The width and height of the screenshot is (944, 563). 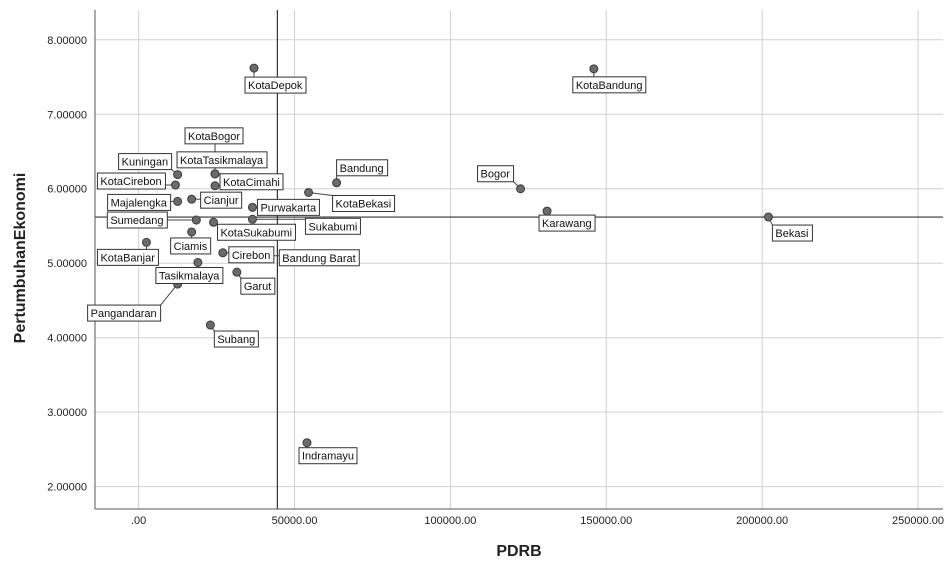 What do you see at coordinates (169, 294) in the screenshot?
I see `label-leader` at bounding box center [169, 294].